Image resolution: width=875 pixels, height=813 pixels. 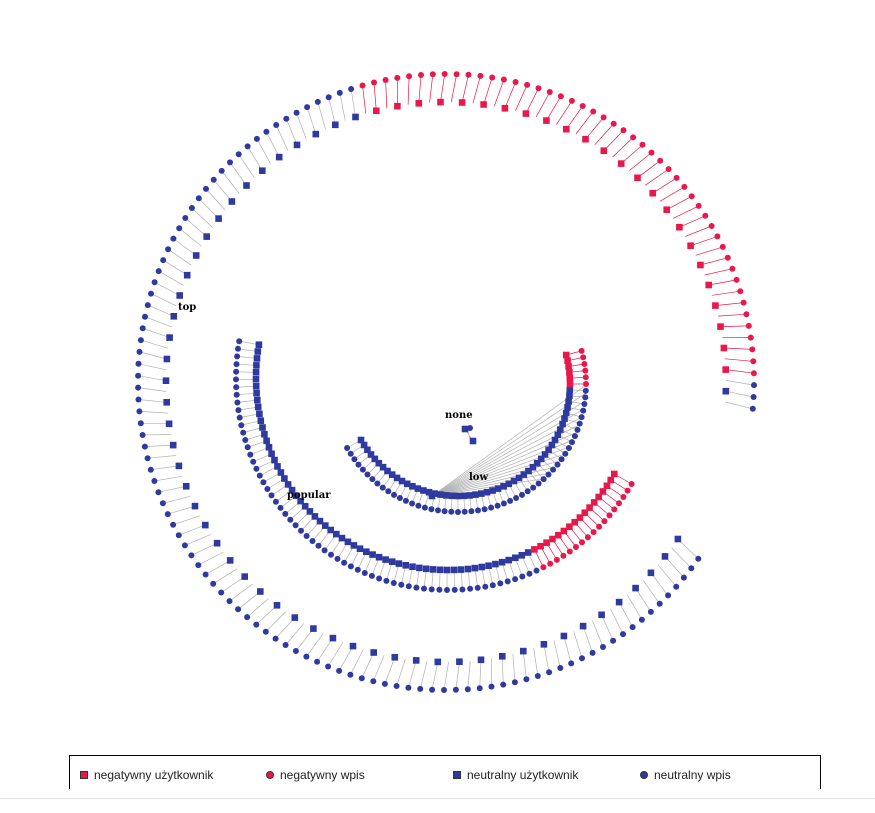 What do you see at coordinates (459, 415) in the screenshot?
I see `group-label-none: none` at bounding box center [459, 415].